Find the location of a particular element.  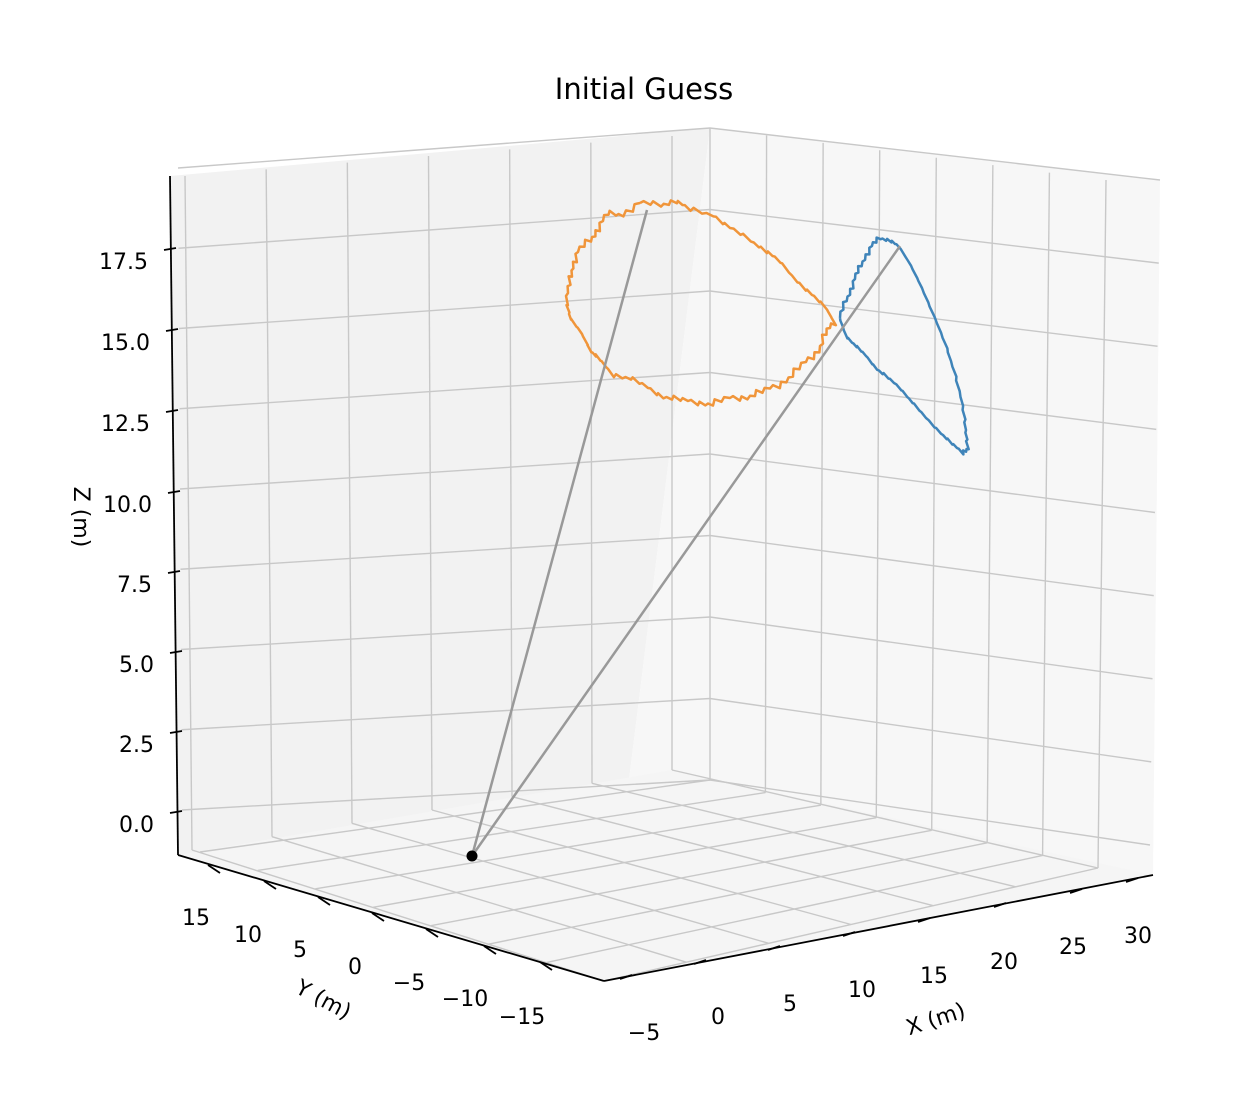

y-axis-label: Y (m) is located at coordinates (322, 1000).